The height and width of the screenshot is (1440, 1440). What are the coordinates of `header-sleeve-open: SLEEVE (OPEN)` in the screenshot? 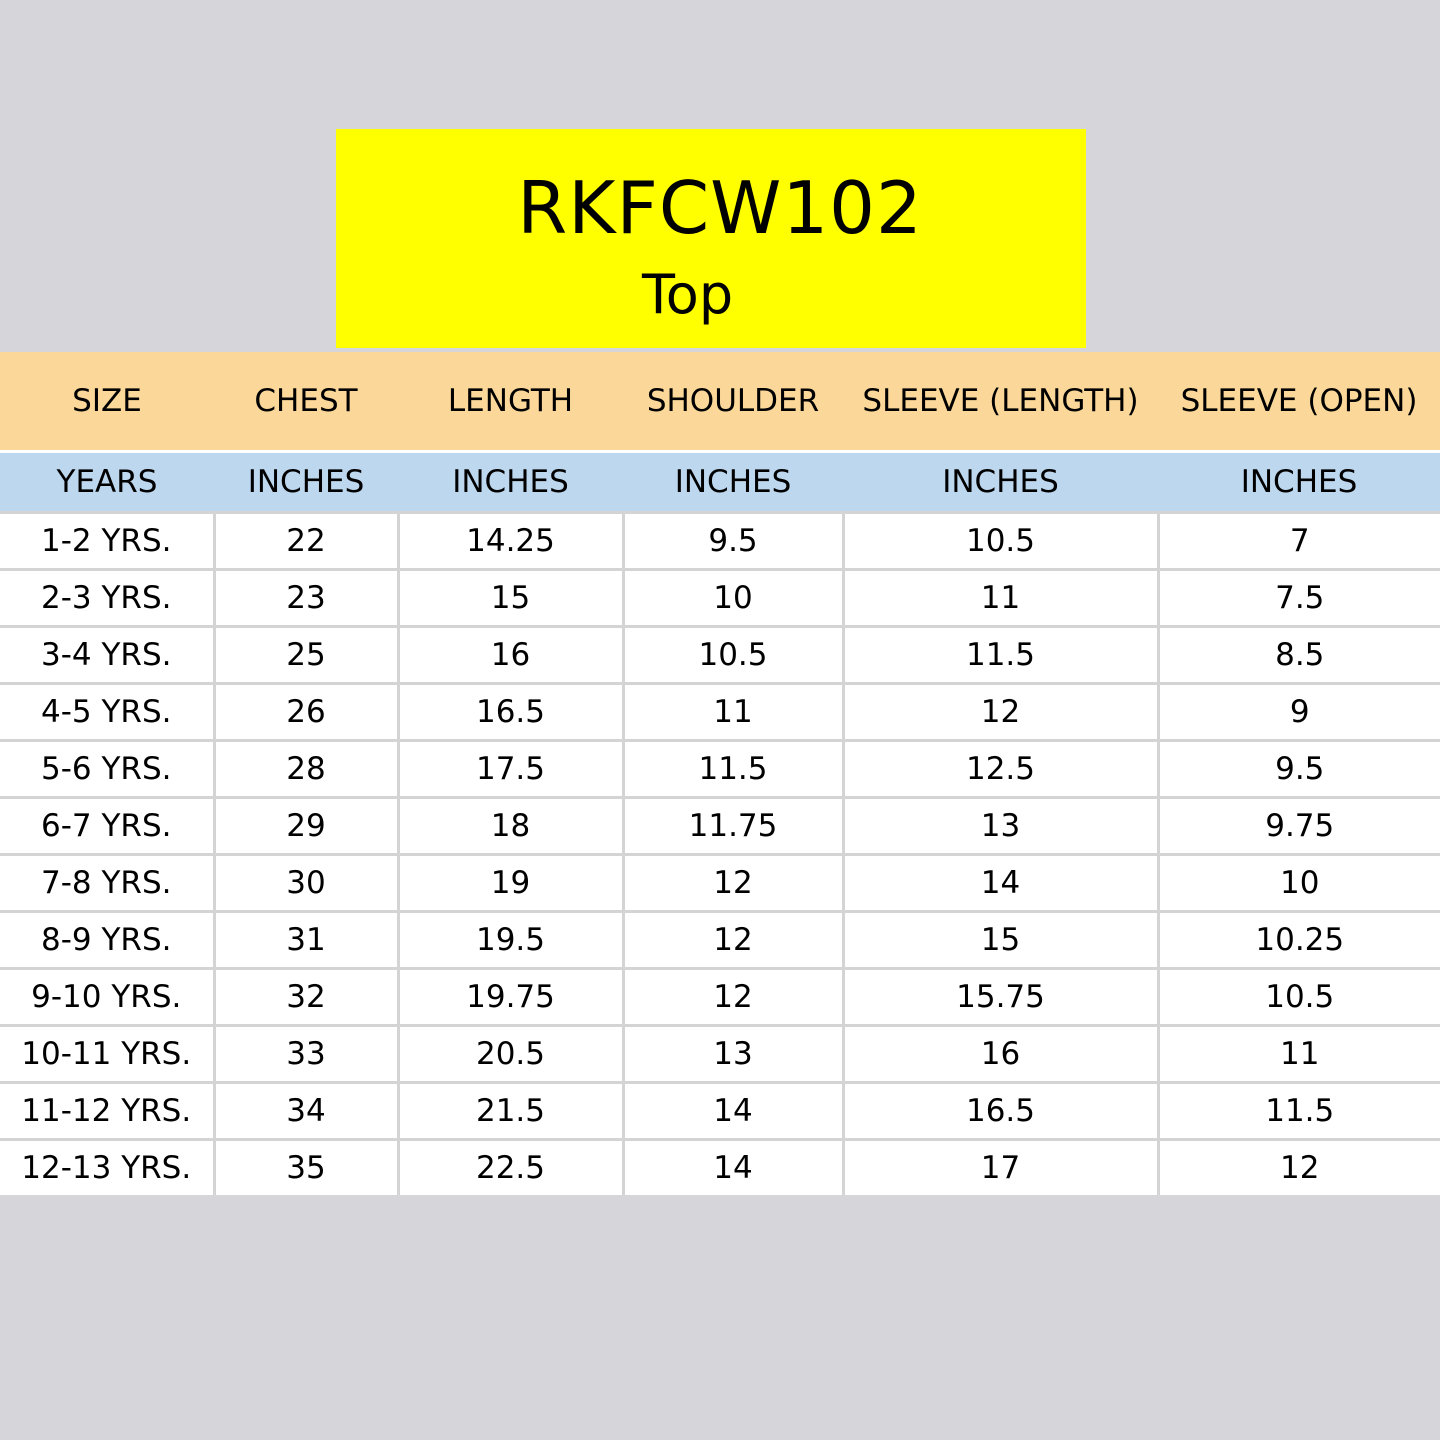 It's located at (1299, 402).